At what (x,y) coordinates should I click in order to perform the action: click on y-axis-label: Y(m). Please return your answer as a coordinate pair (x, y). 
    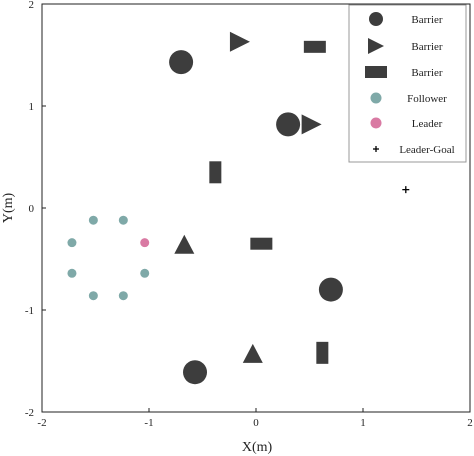
    Looking at the image, I should click on (8, 208).